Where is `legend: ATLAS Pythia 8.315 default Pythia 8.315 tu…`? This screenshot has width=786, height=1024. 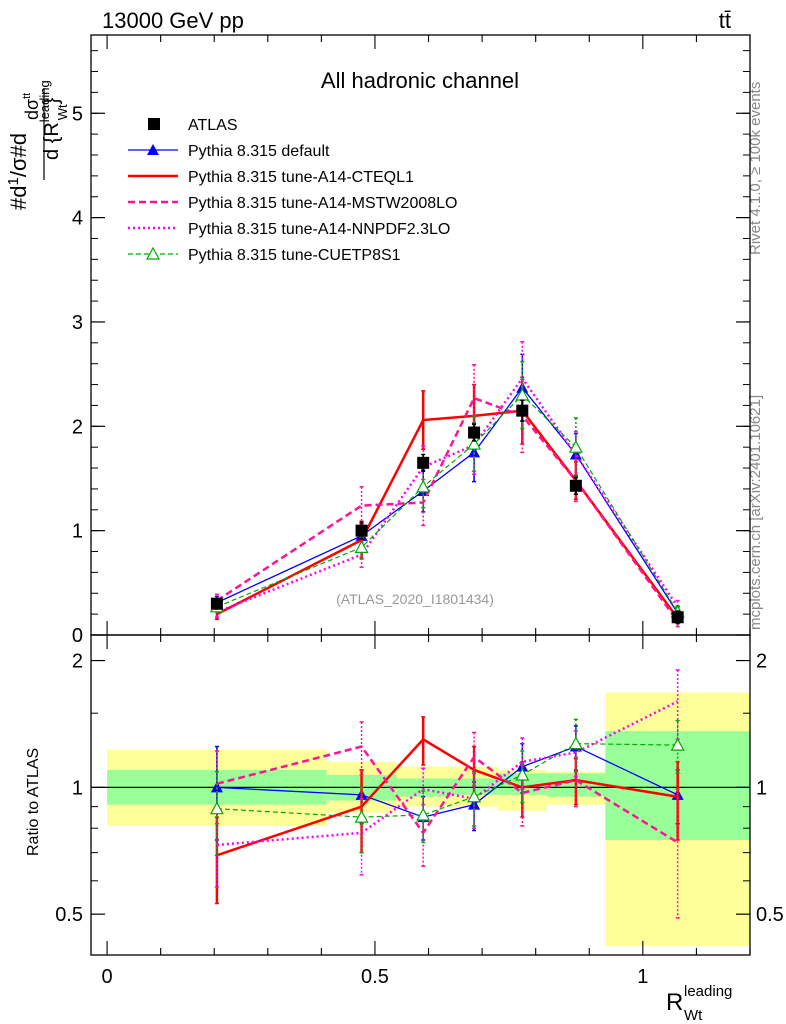 legend: ATLAS Pythia 8.315 default Pythia 8.315 tu… is located at coordinates (292, 190).